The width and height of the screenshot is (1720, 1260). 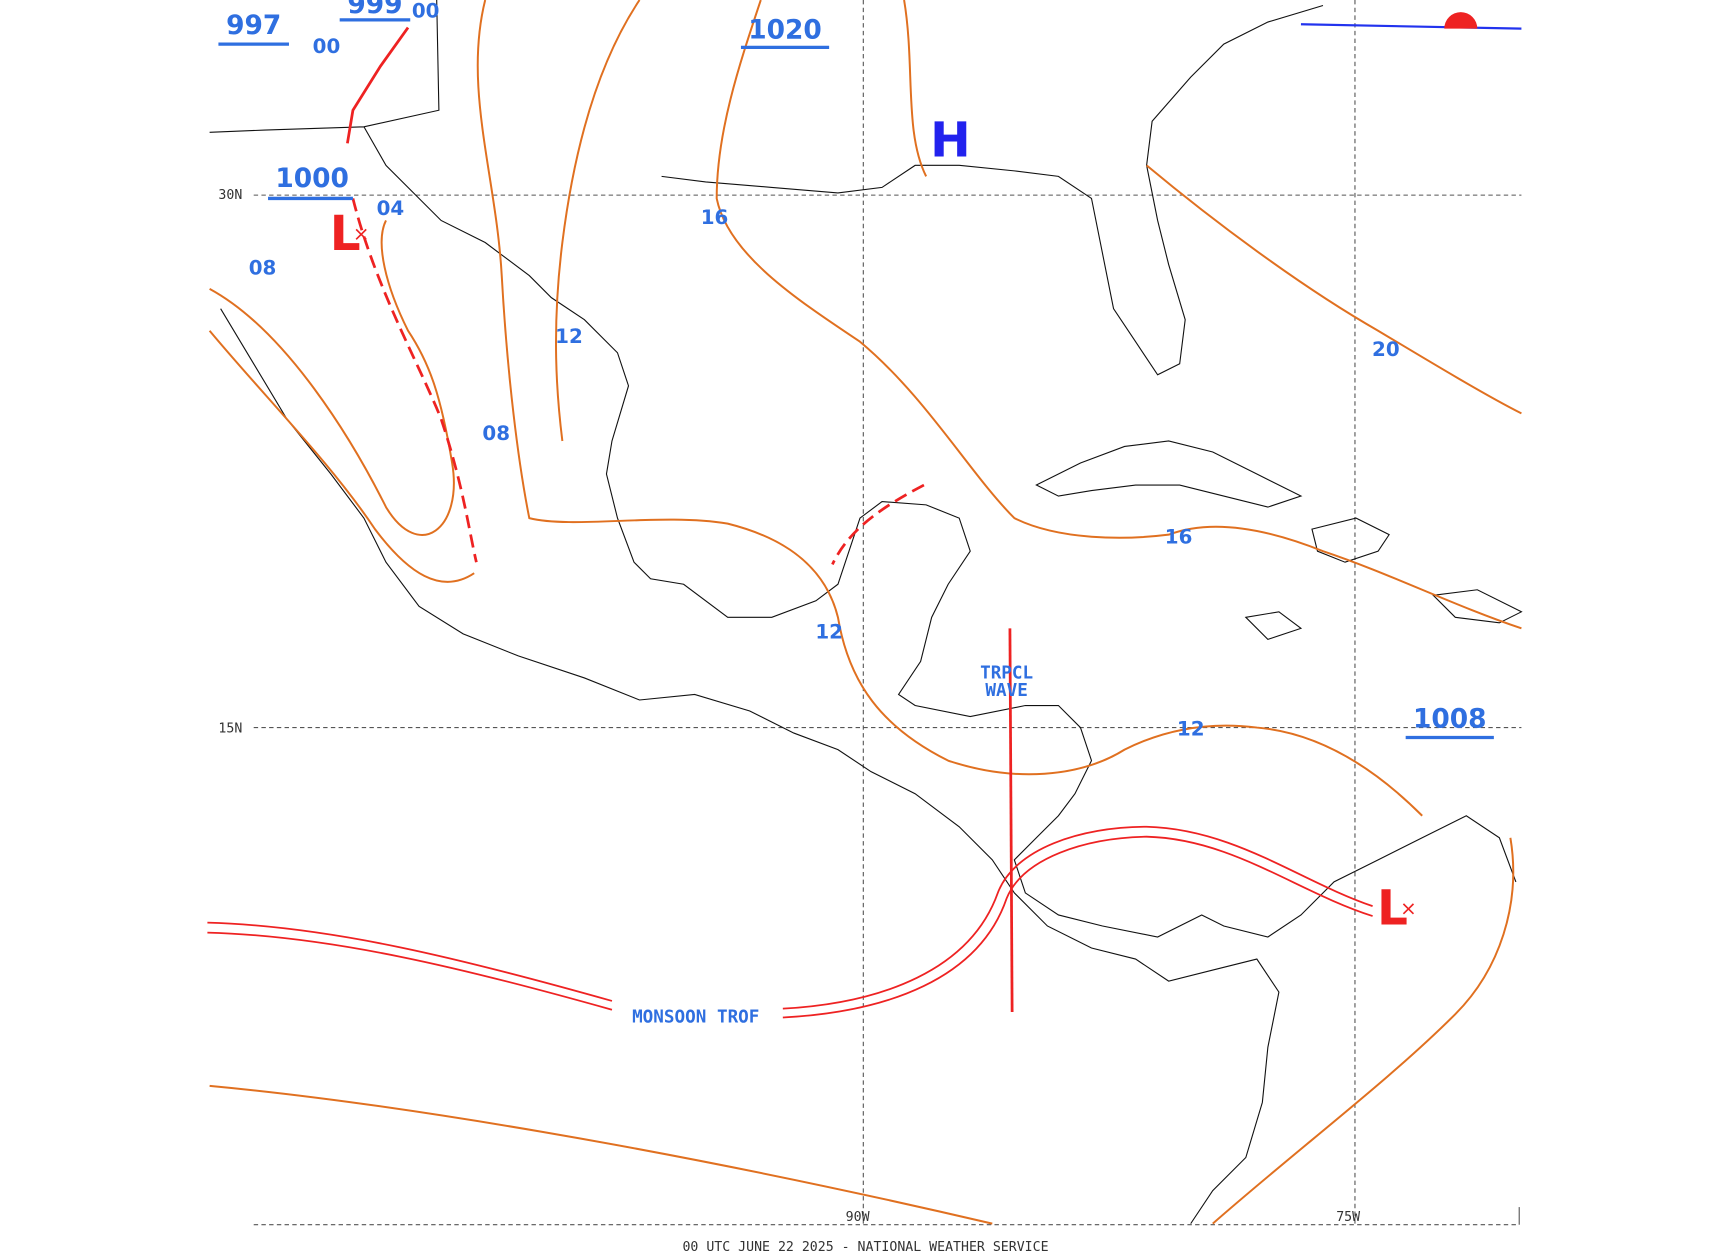 I want to click on pressure-label: 1020, so click(x=785, y=29).